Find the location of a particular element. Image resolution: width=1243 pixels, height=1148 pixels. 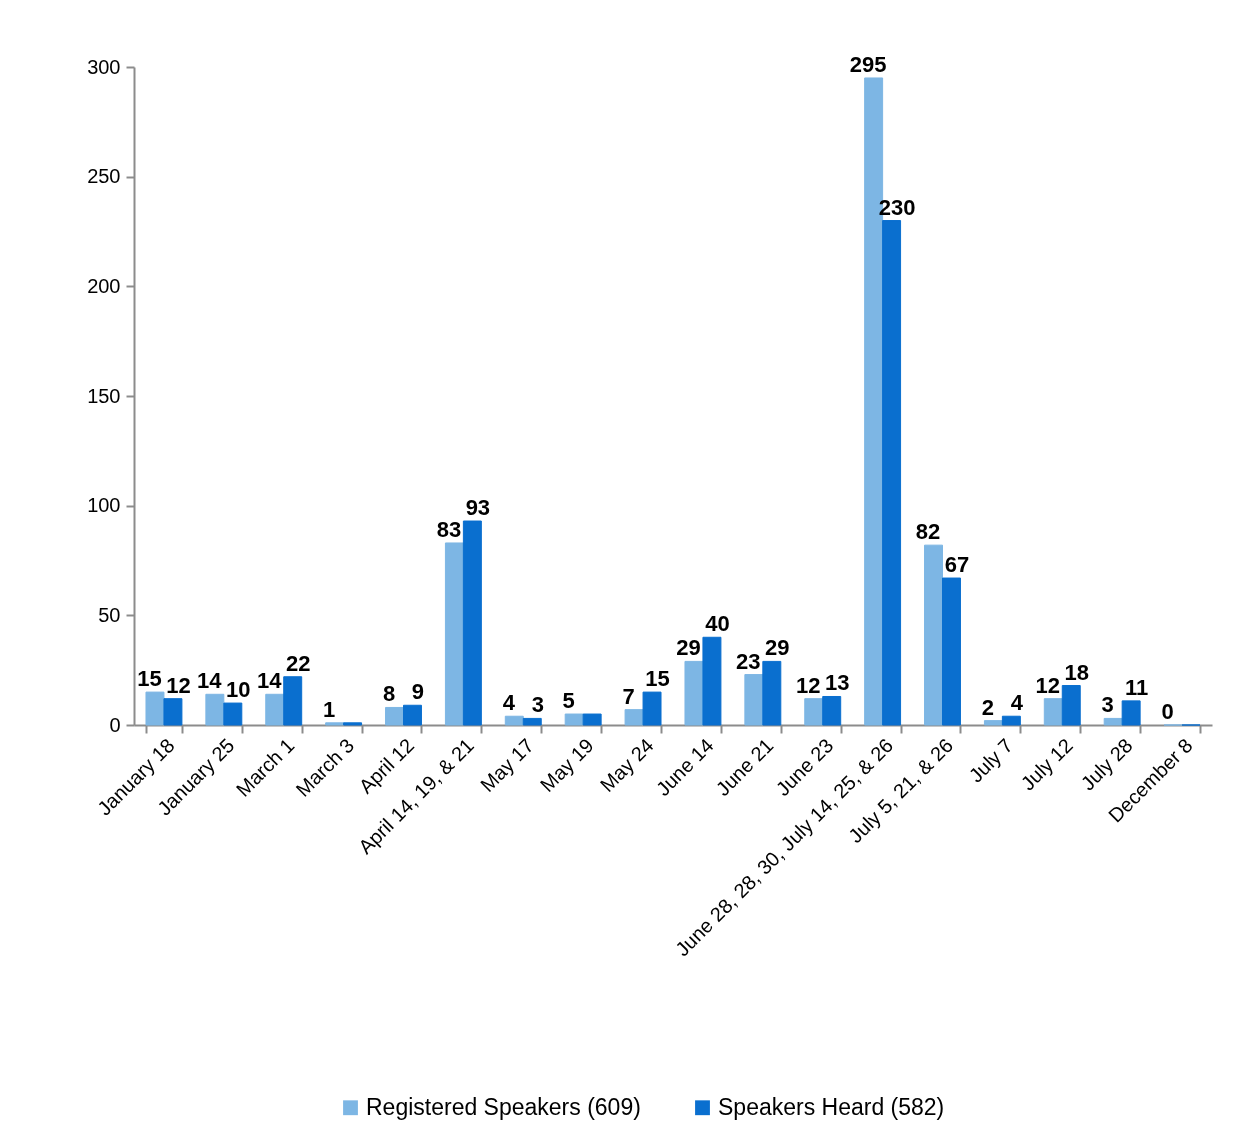

y-tick-label: 150 is located at coordinates (104, 395).